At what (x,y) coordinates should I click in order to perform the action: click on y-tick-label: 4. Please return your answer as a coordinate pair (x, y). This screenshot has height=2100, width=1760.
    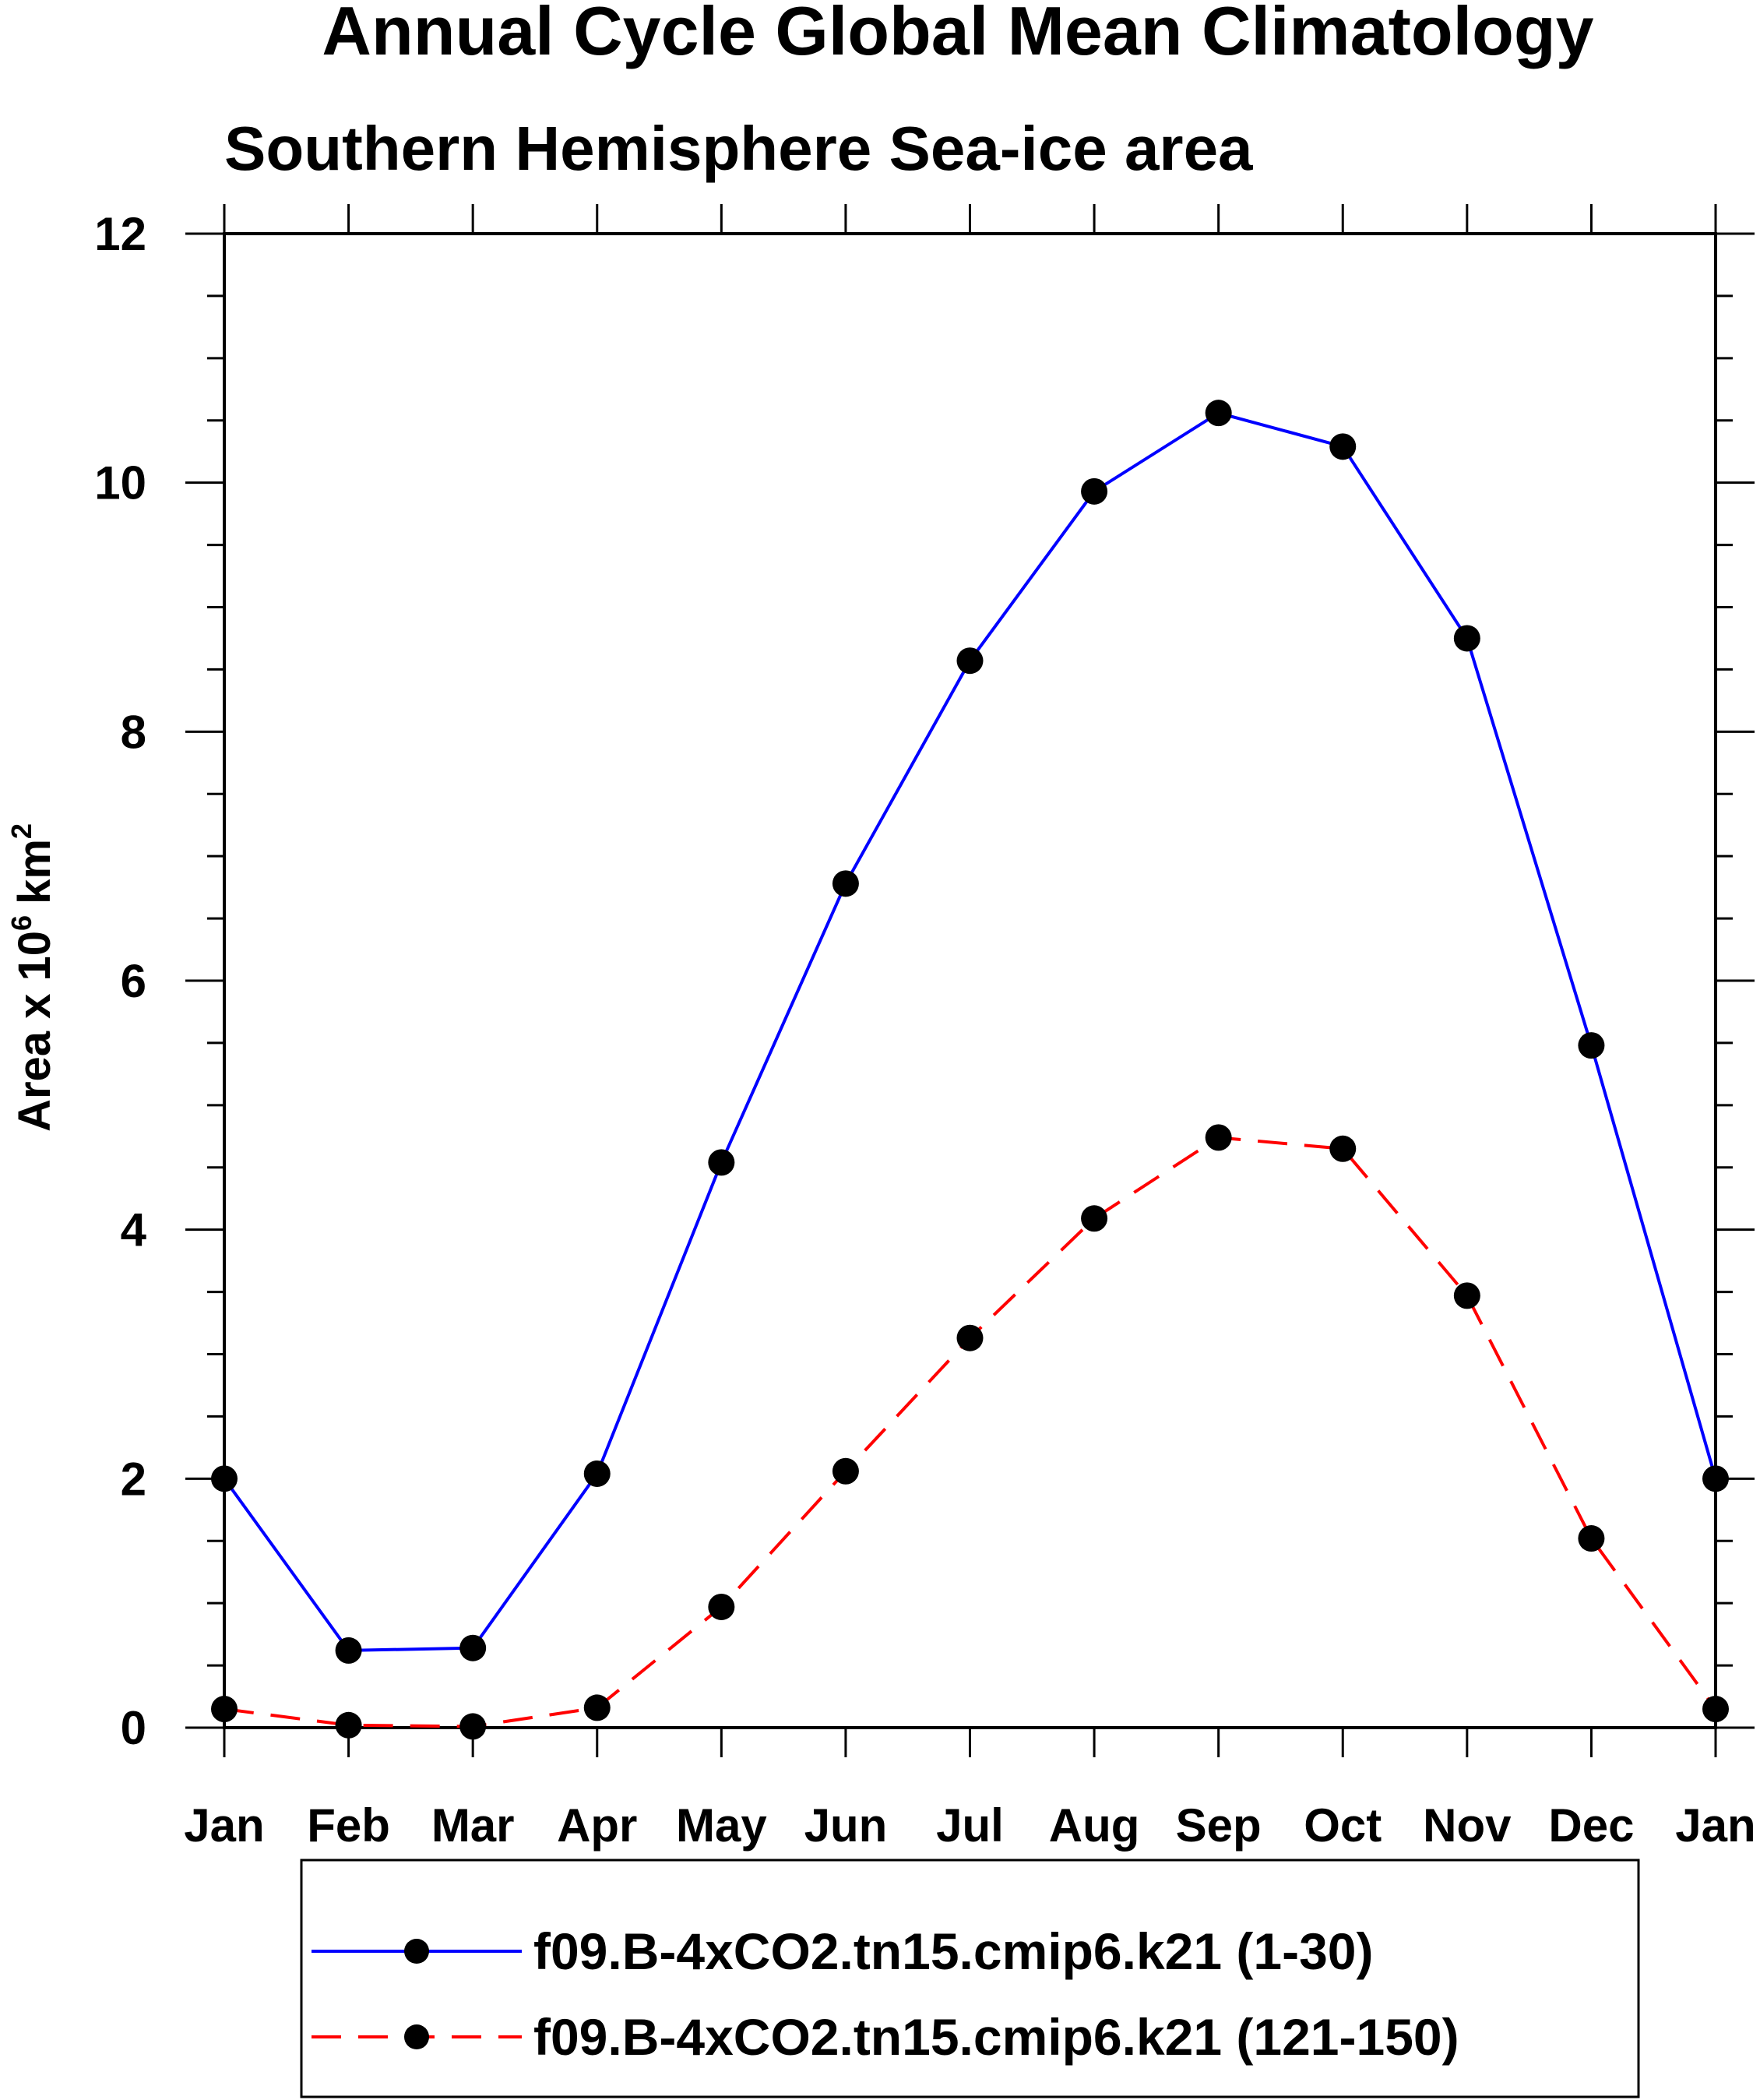
    Looking at the image, I should click on (134, 1230).